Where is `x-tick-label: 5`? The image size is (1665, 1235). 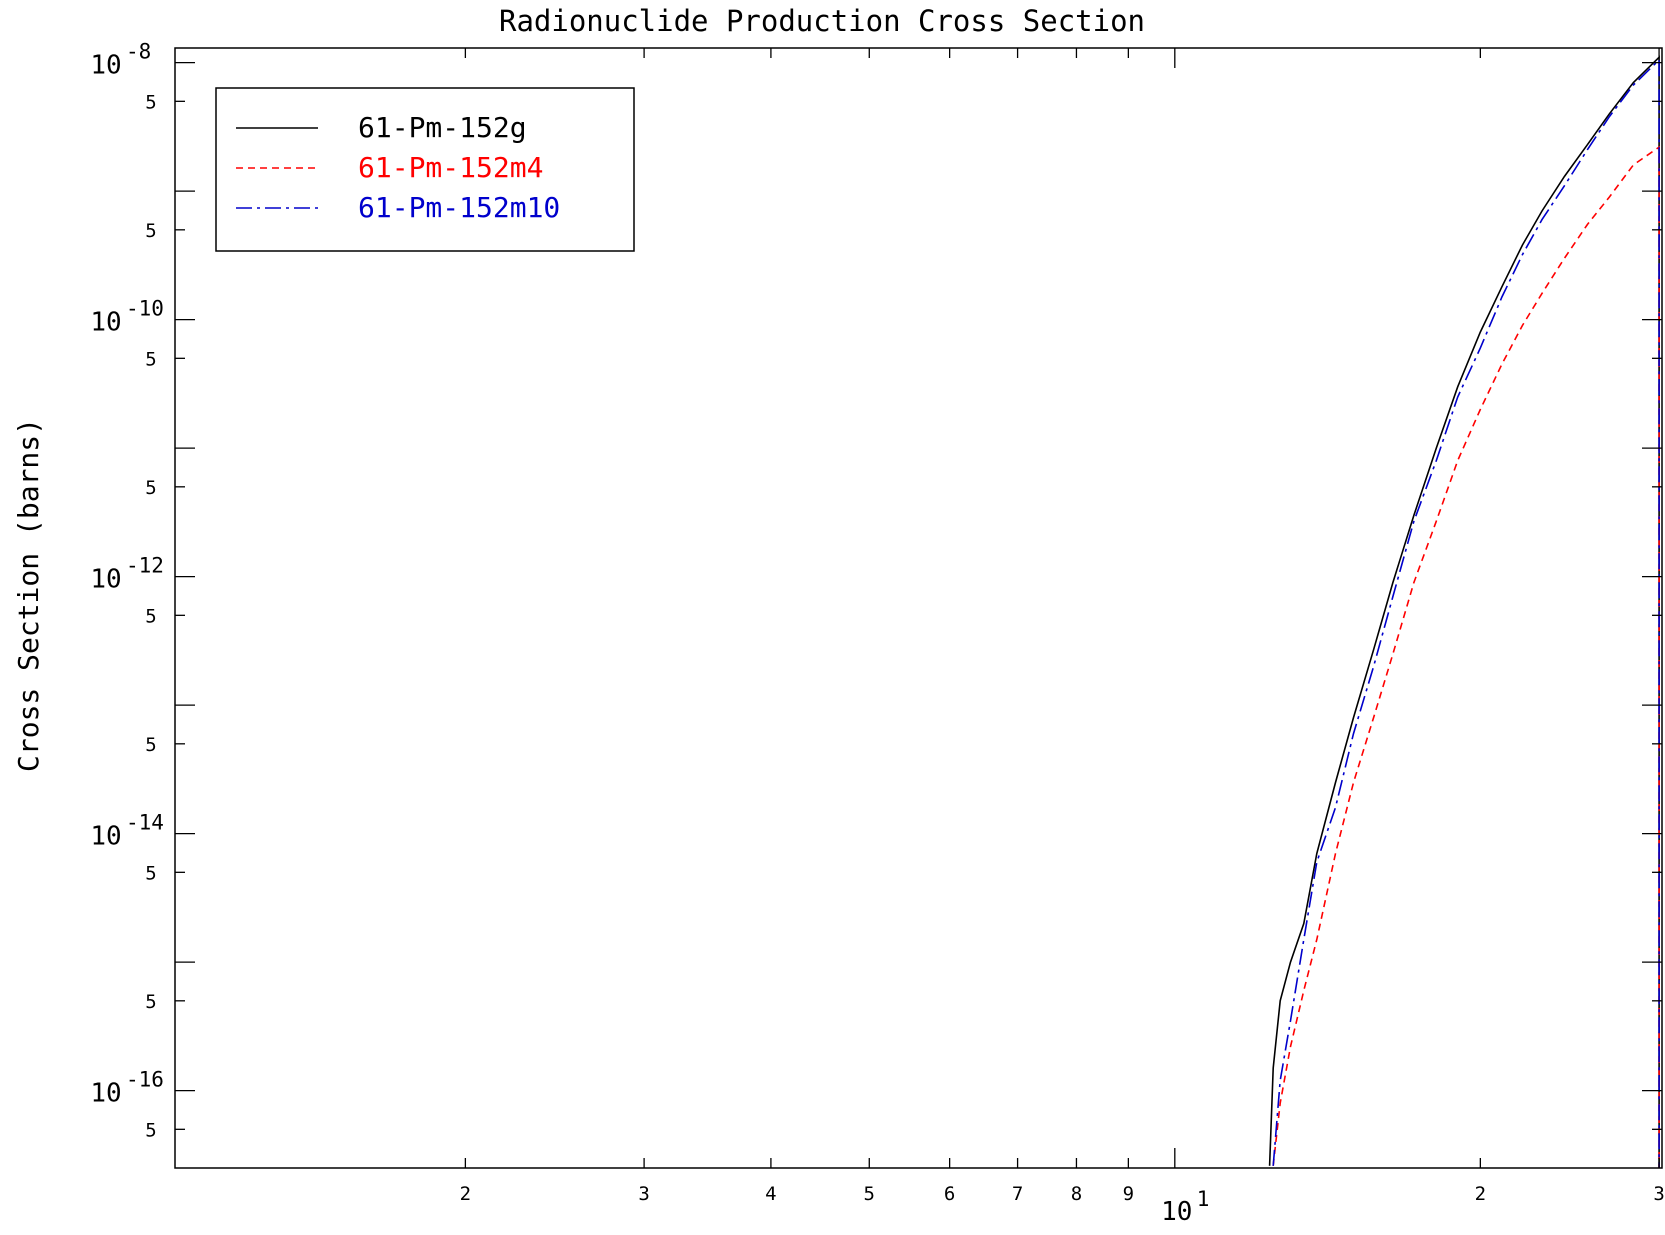 x-tick-label: 5 is located at coordinates (869, 1194).